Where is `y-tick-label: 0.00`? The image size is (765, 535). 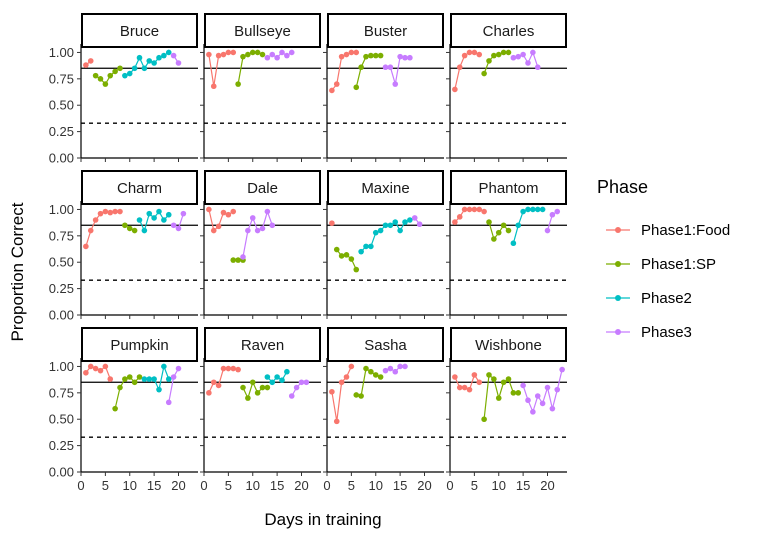 y-tick-label: 0.00 is located at coordinates (61, 472).